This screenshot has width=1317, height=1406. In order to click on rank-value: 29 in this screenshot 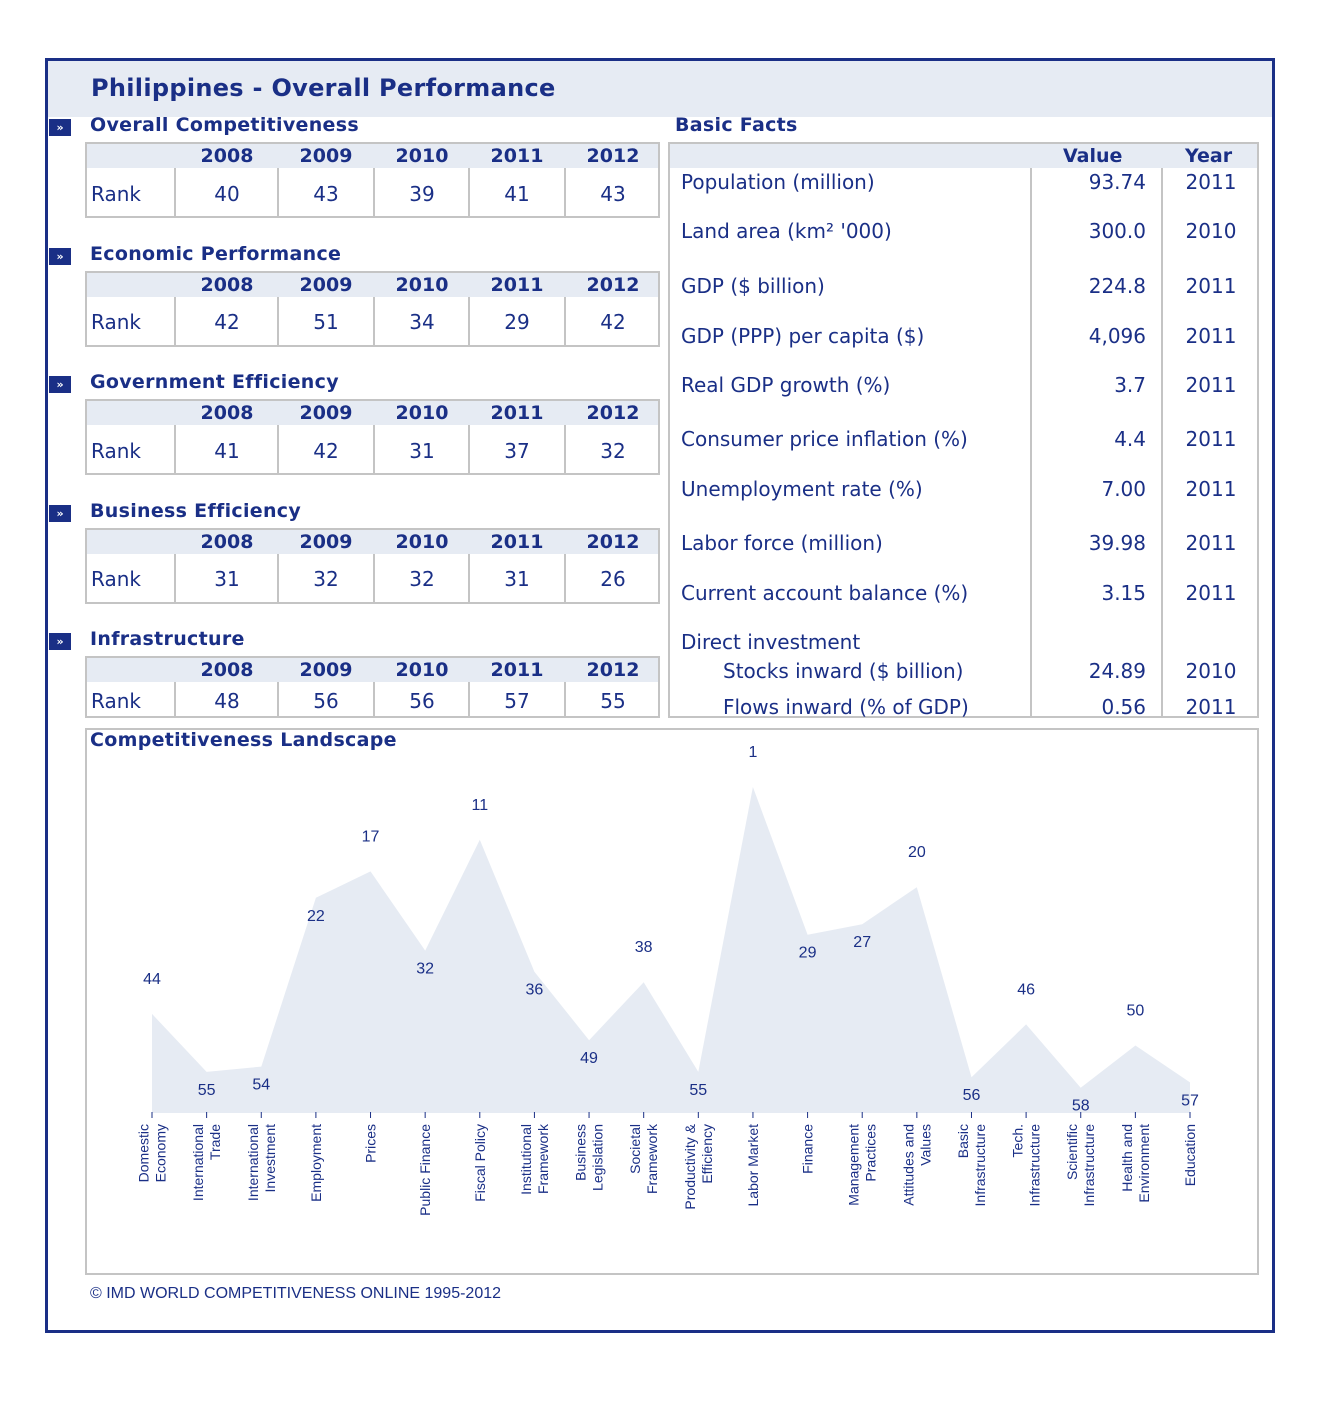, I will do `click(517, 322)`.